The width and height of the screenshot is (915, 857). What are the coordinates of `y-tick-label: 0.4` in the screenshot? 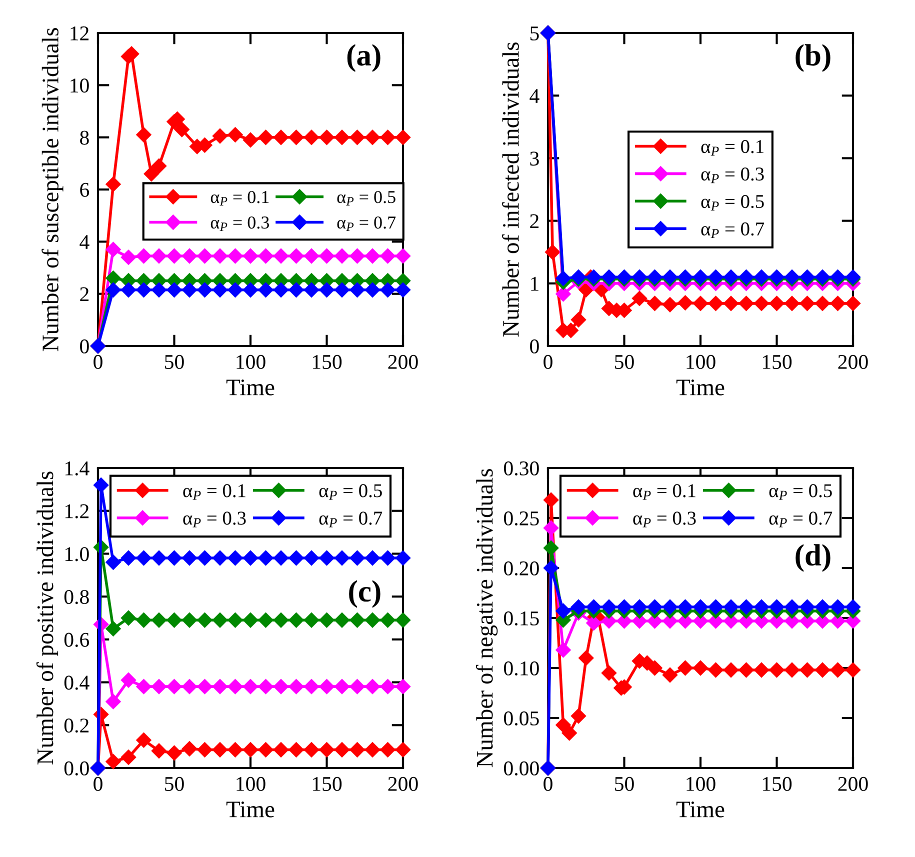 It's located at (77, 683).